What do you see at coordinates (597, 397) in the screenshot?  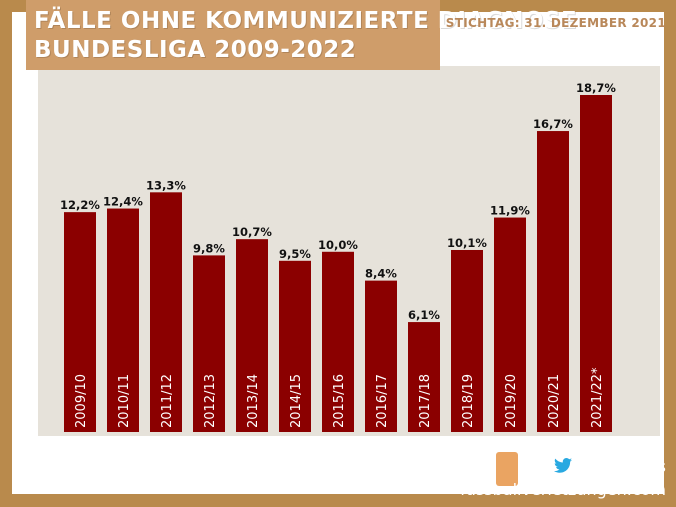 I see `category-label: 2021/22*` at bounding box center [597, 397].